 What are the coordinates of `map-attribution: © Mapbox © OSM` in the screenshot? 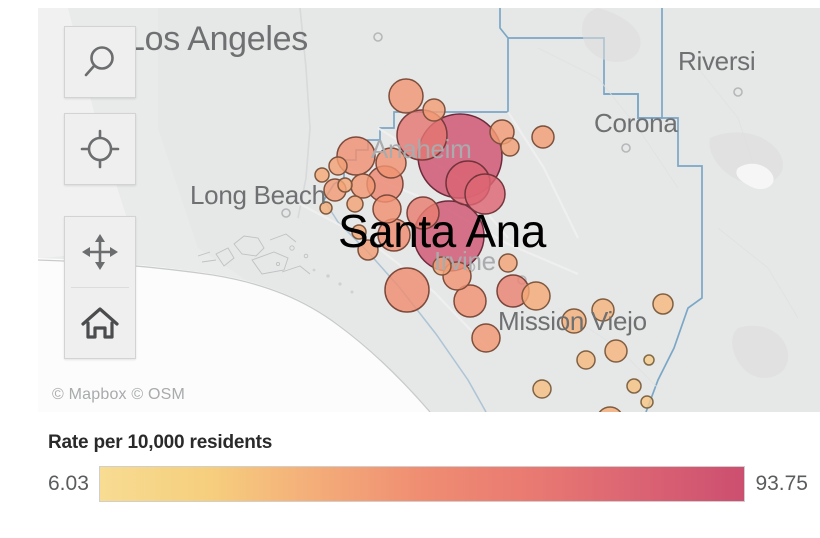 It's located at (119, 394).